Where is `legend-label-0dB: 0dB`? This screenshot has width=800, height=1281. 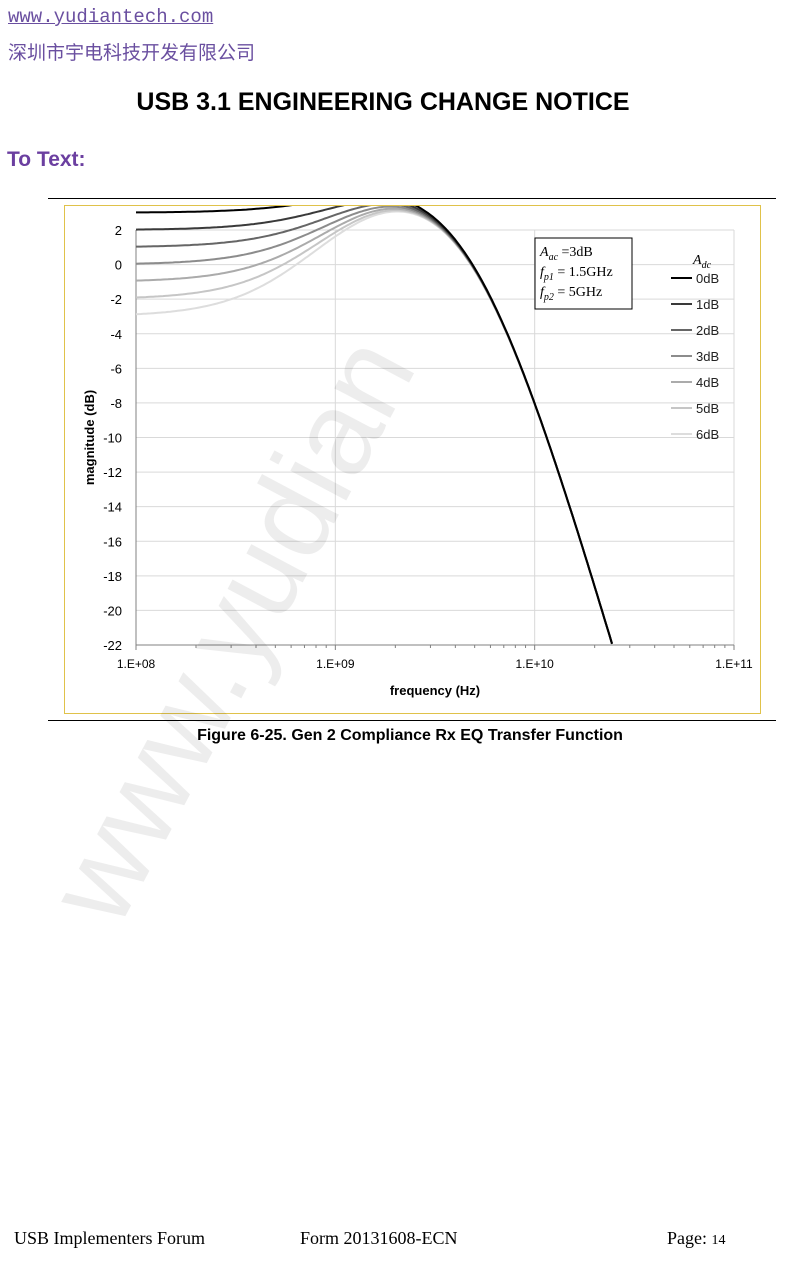 legend-label-0dB: 0dB is located at coordinates (707, 278).